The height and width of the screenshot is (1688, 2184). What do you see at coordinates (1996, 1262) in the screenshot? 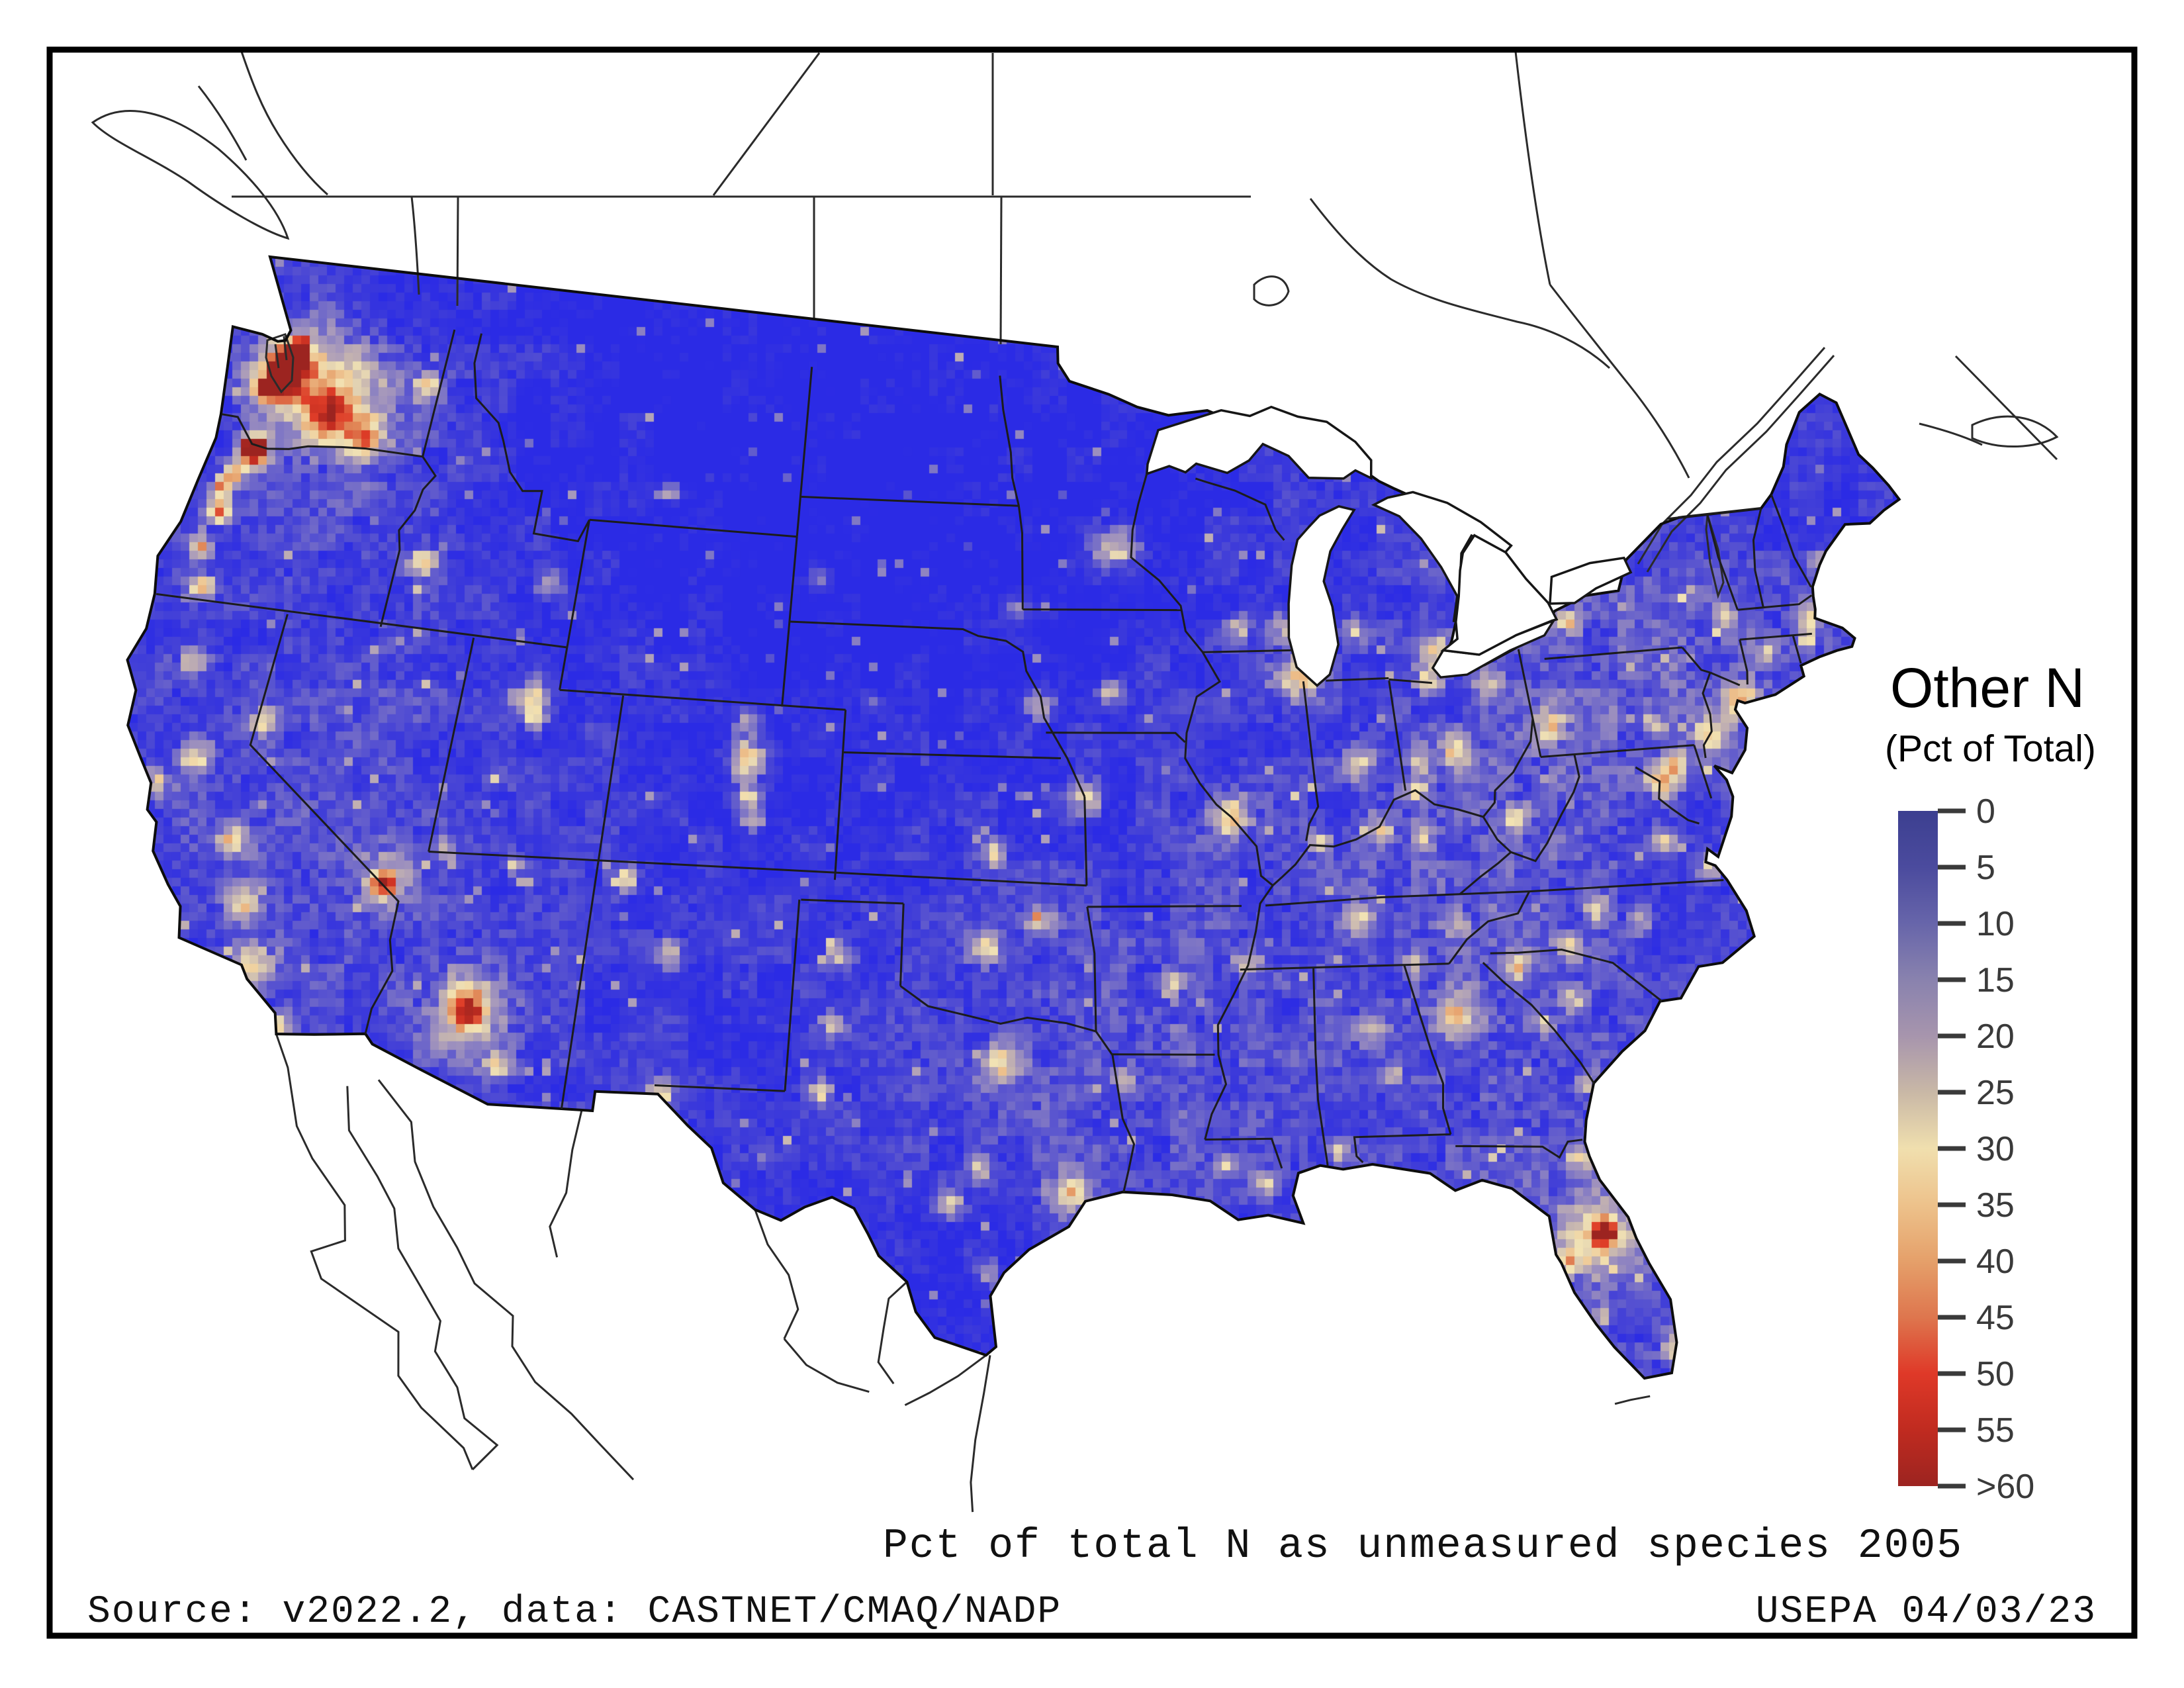
I see `colorbar-tick-label: 40` at bounding box center [1996, 1262].